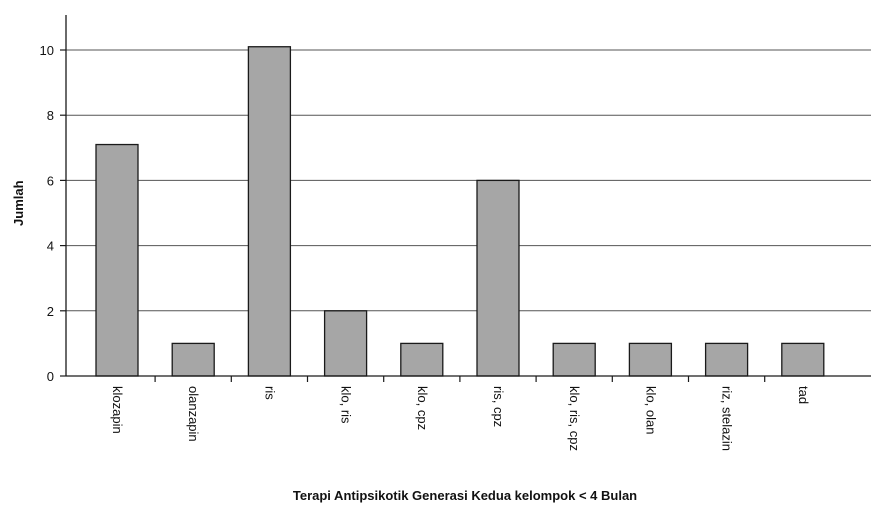 The image size is (871, 505). What do you see at coordinates (47, 50) in the screenshot?
I see `y-tick-label: 10` at bounding box center [47, 50].